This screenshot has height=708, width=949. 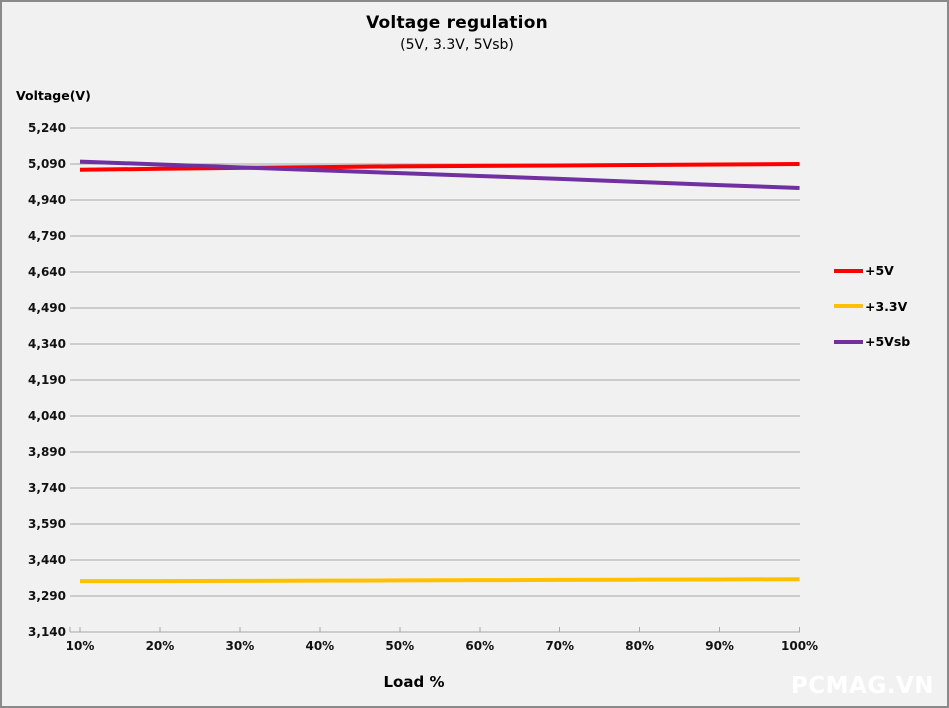 I want to click on x-axis-tick-label: 60%, so click(x=480, y=646).